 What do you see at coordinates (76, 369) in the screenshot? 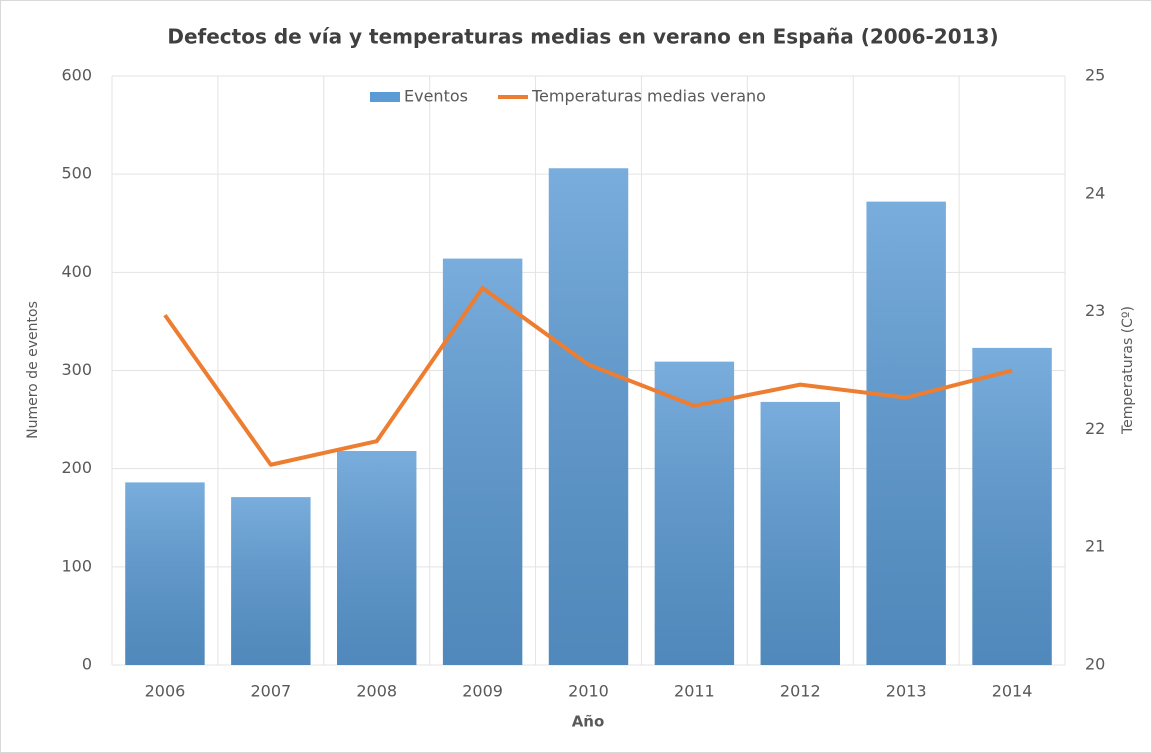
I see `y-tick-label: 300` at bounding box center [76, 369].